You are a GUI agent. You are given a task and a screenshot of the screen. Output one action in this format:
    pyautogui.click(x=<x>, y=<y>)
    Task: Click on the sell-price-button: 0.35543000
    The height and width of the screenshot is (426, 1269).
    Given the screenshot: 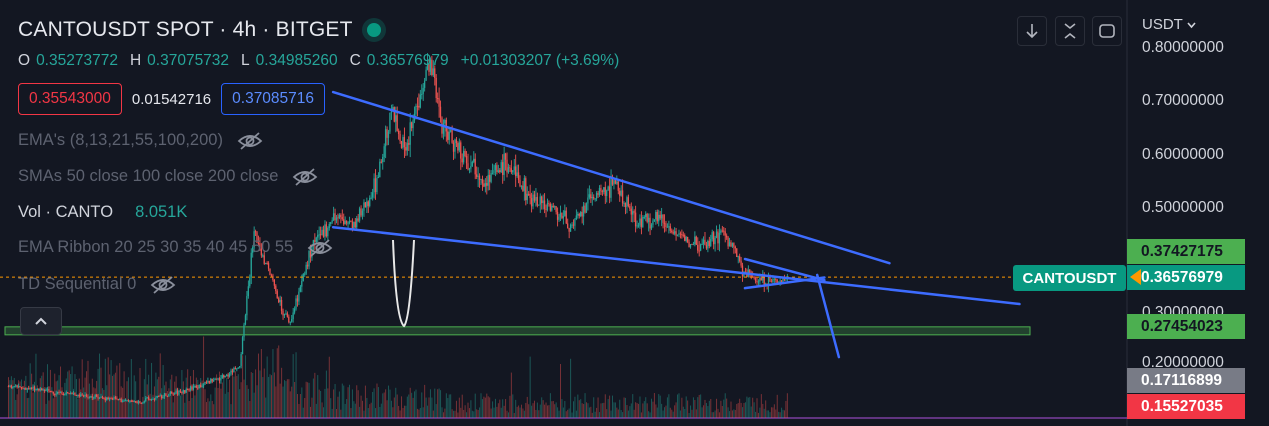 What is the action you would take?
    pyautogui.click(x=70, y=99)
    